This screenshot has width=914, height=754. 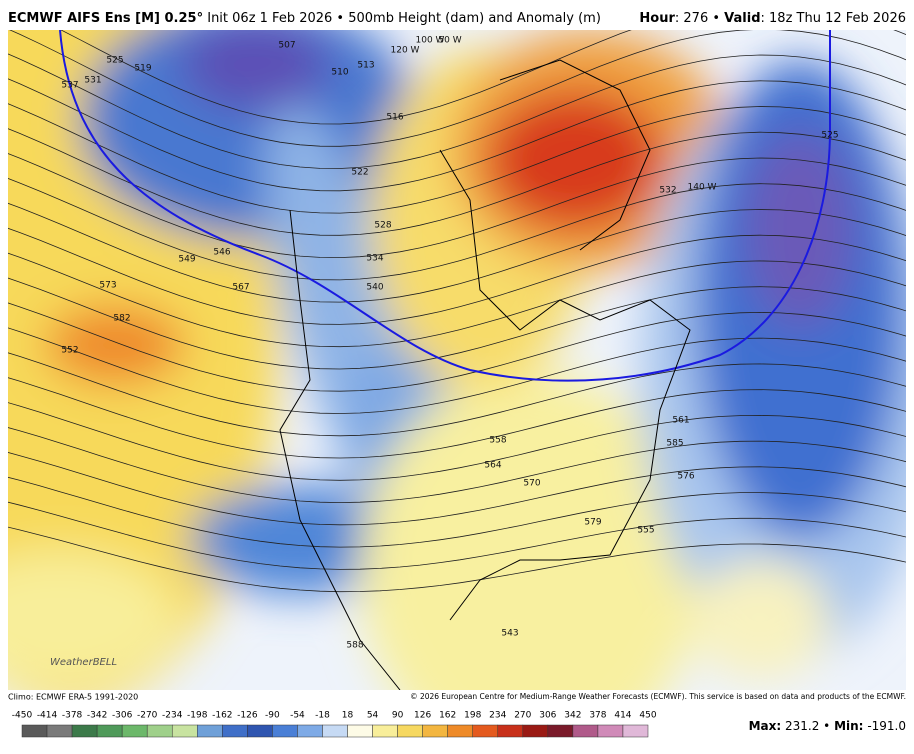 I want to click on contour-label: 534, so click(x=374, y=259).